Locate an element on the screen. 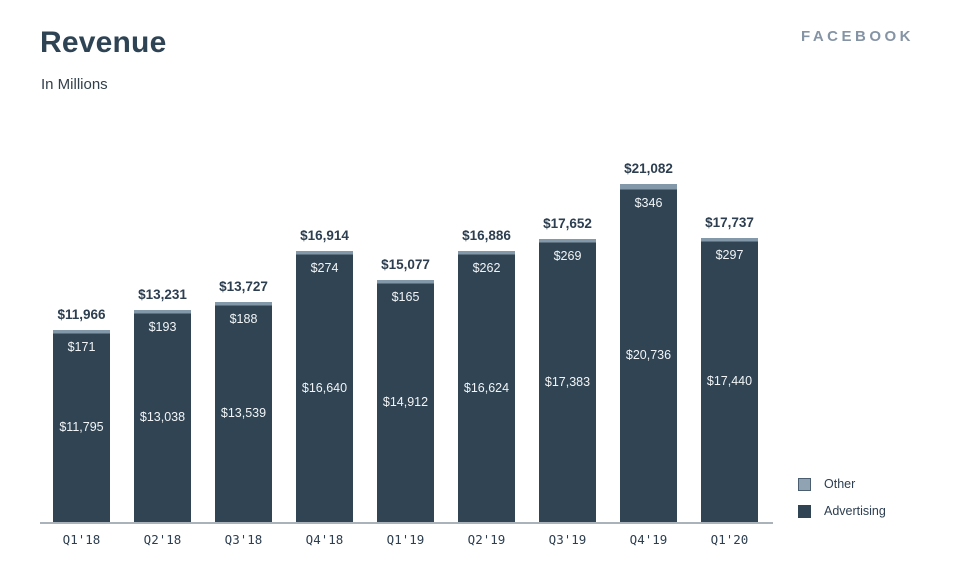 This screenshot has height=581, width=958. x-axis-label: Q3'18 is located at coordinates (243, 539).